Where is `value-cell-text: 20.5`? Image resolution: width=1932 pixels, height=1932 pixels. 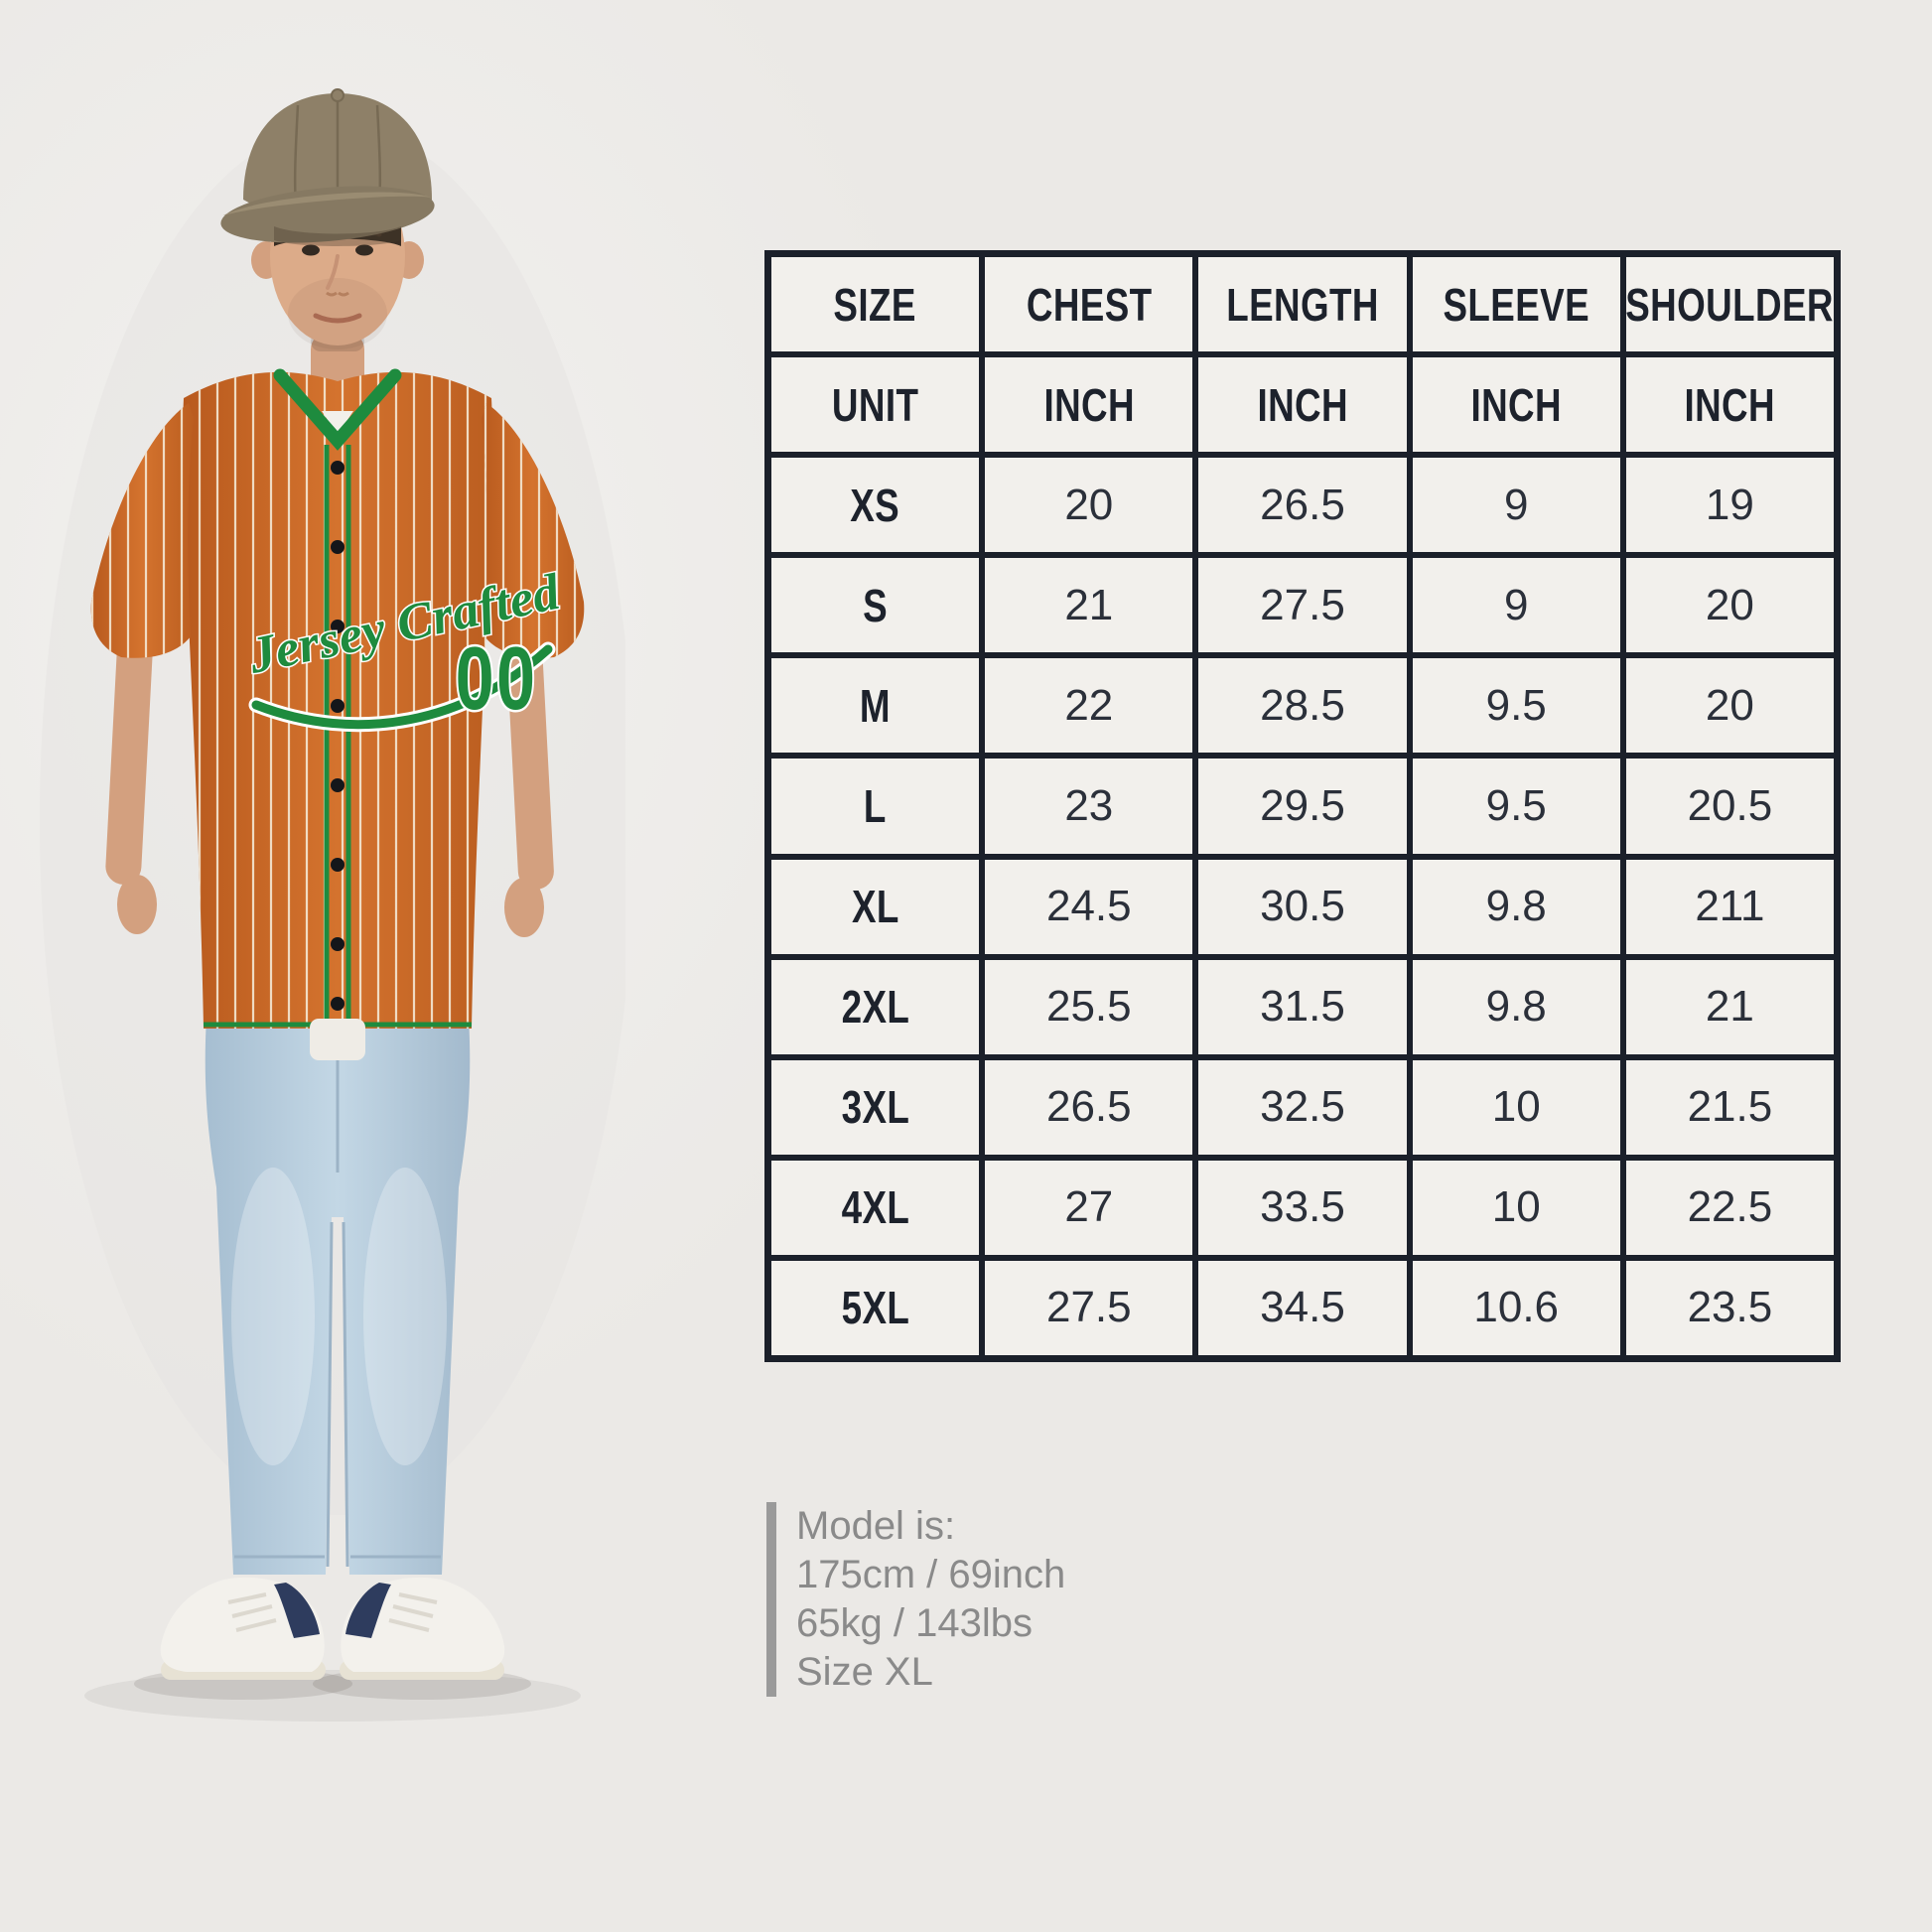 value-cell-text: 20.5 is located at coordinates (1730, 805).